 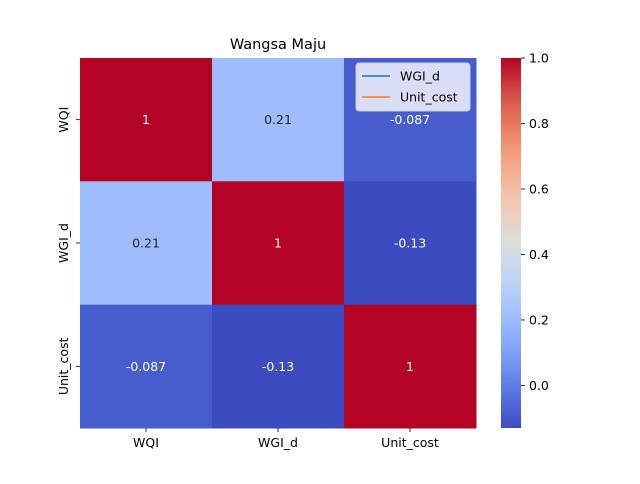 What do you see at coordinates (63, 243) in the screenshot?
I see `y-tick-label: WGI_d` at bounding box center [63, 243].